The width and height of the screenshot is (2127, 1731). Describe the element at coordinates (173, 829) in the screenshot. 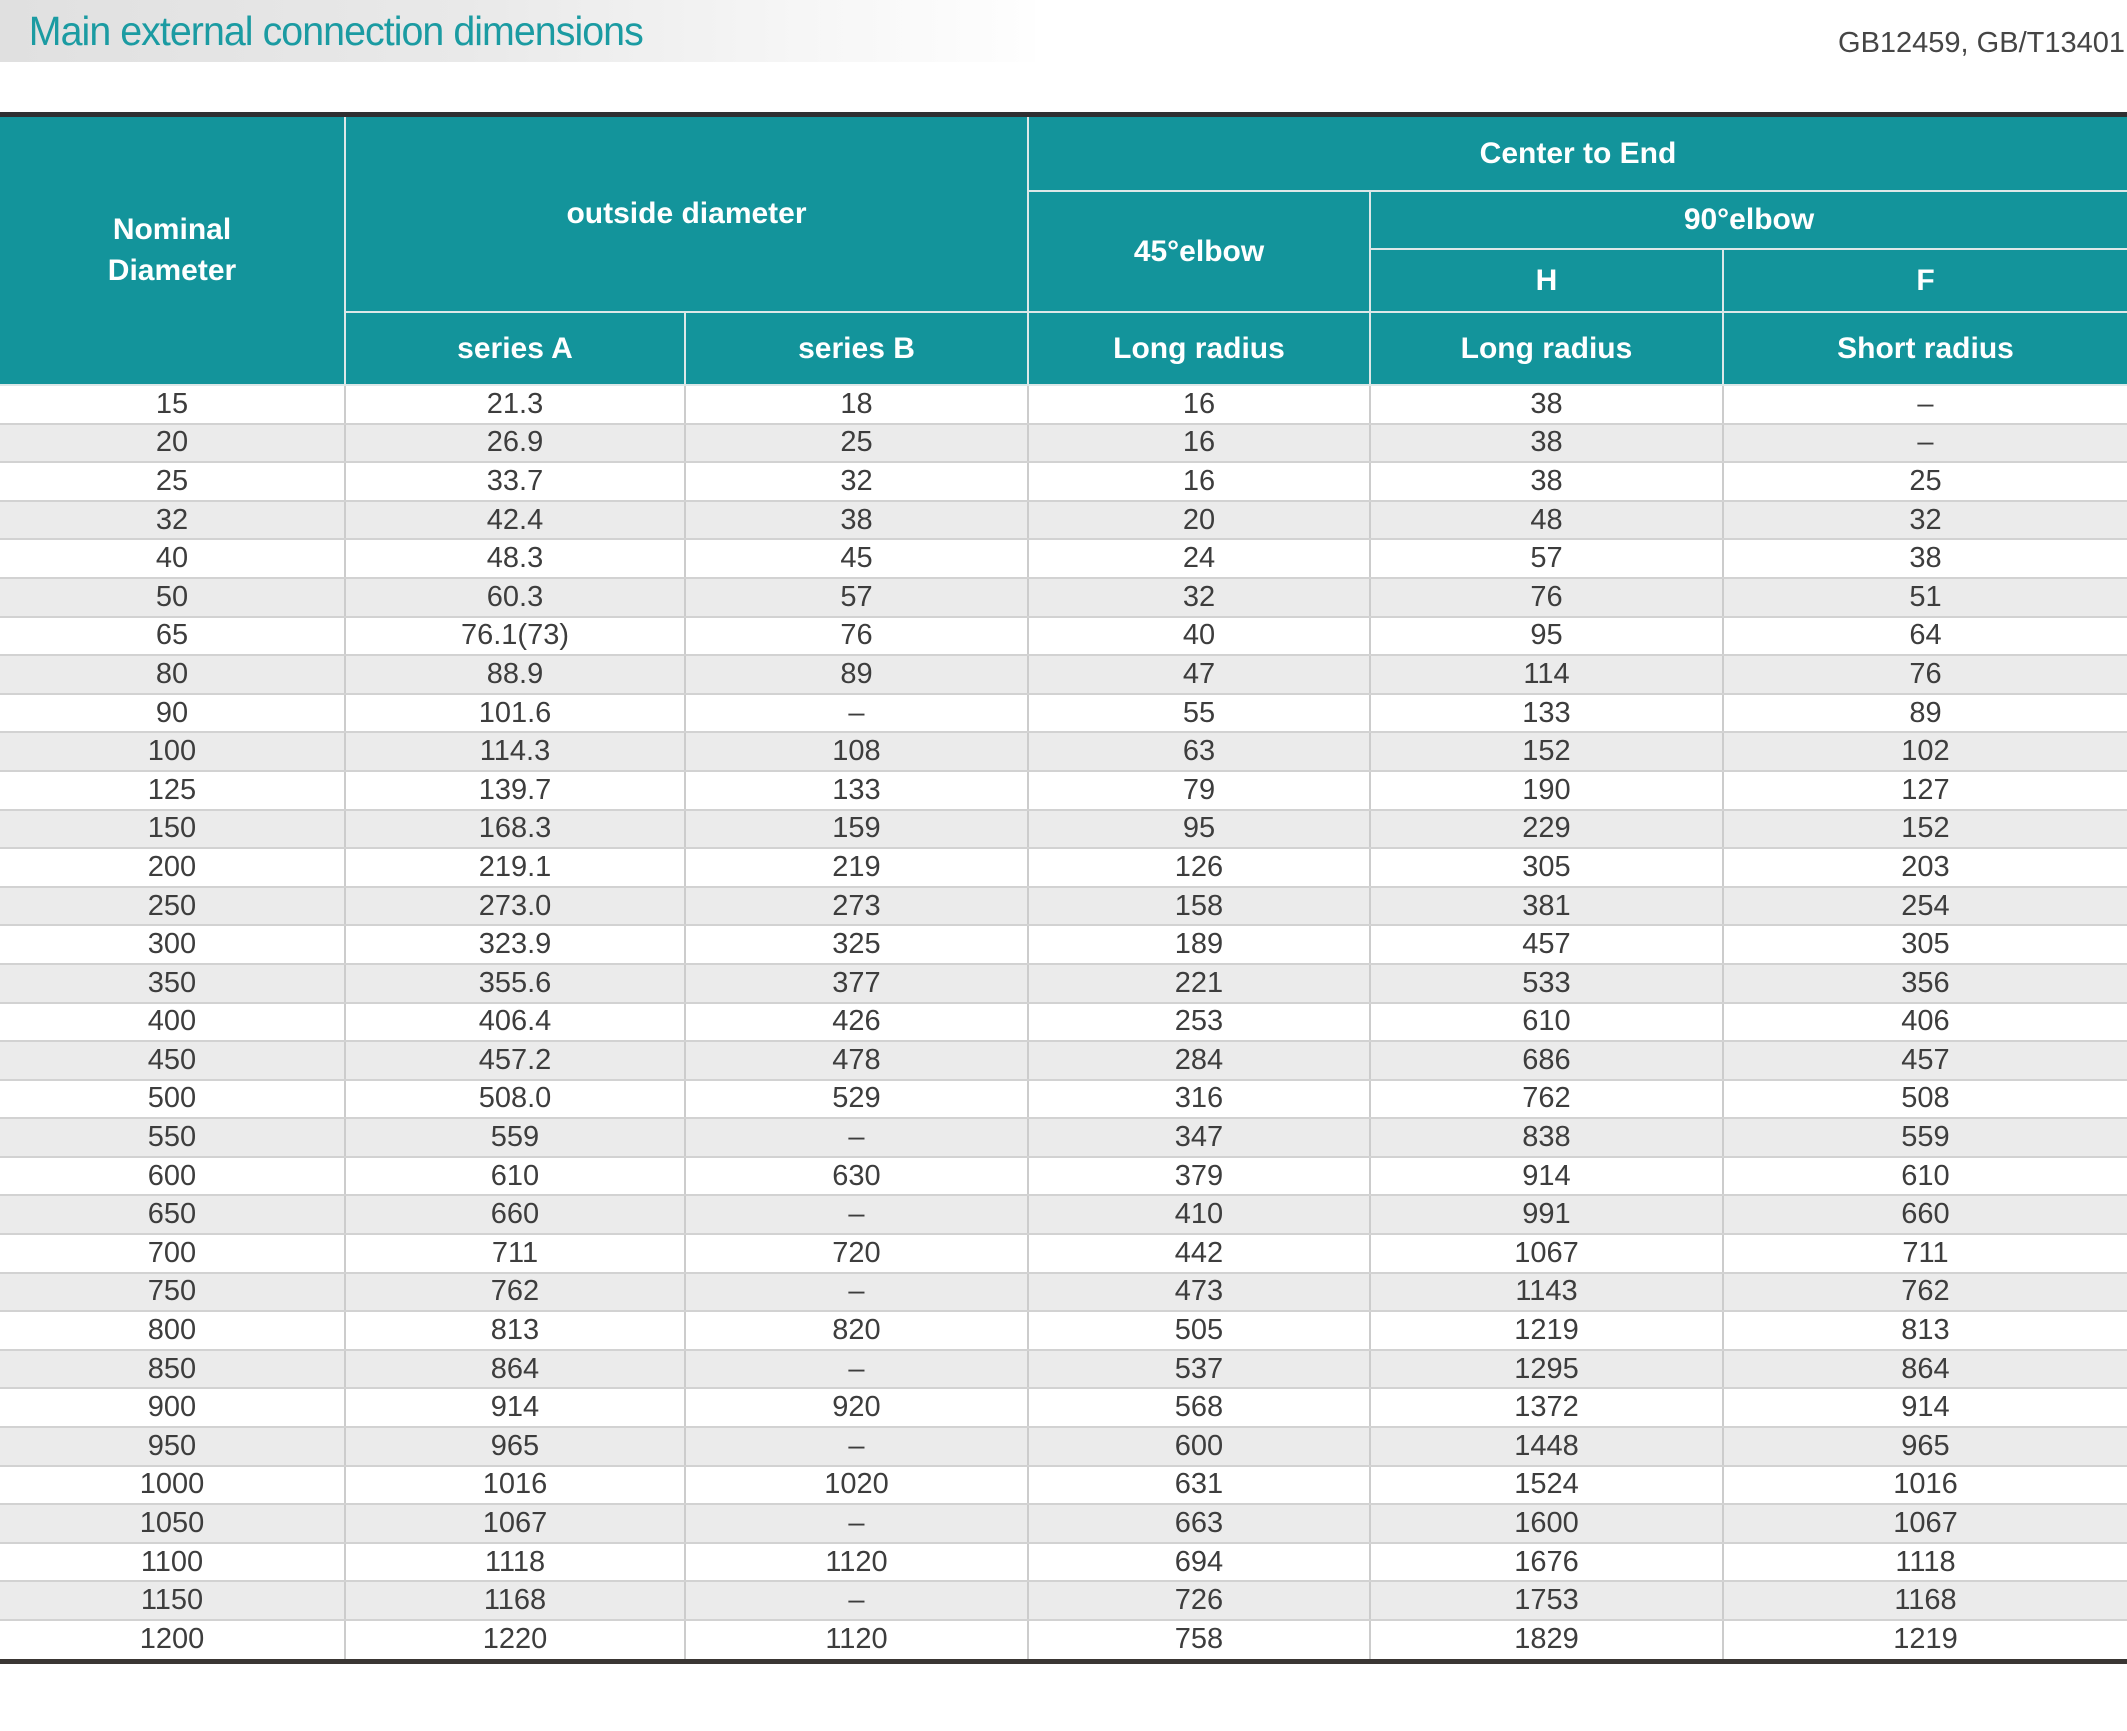

I see `cell-r11-c0: 150` at that location.